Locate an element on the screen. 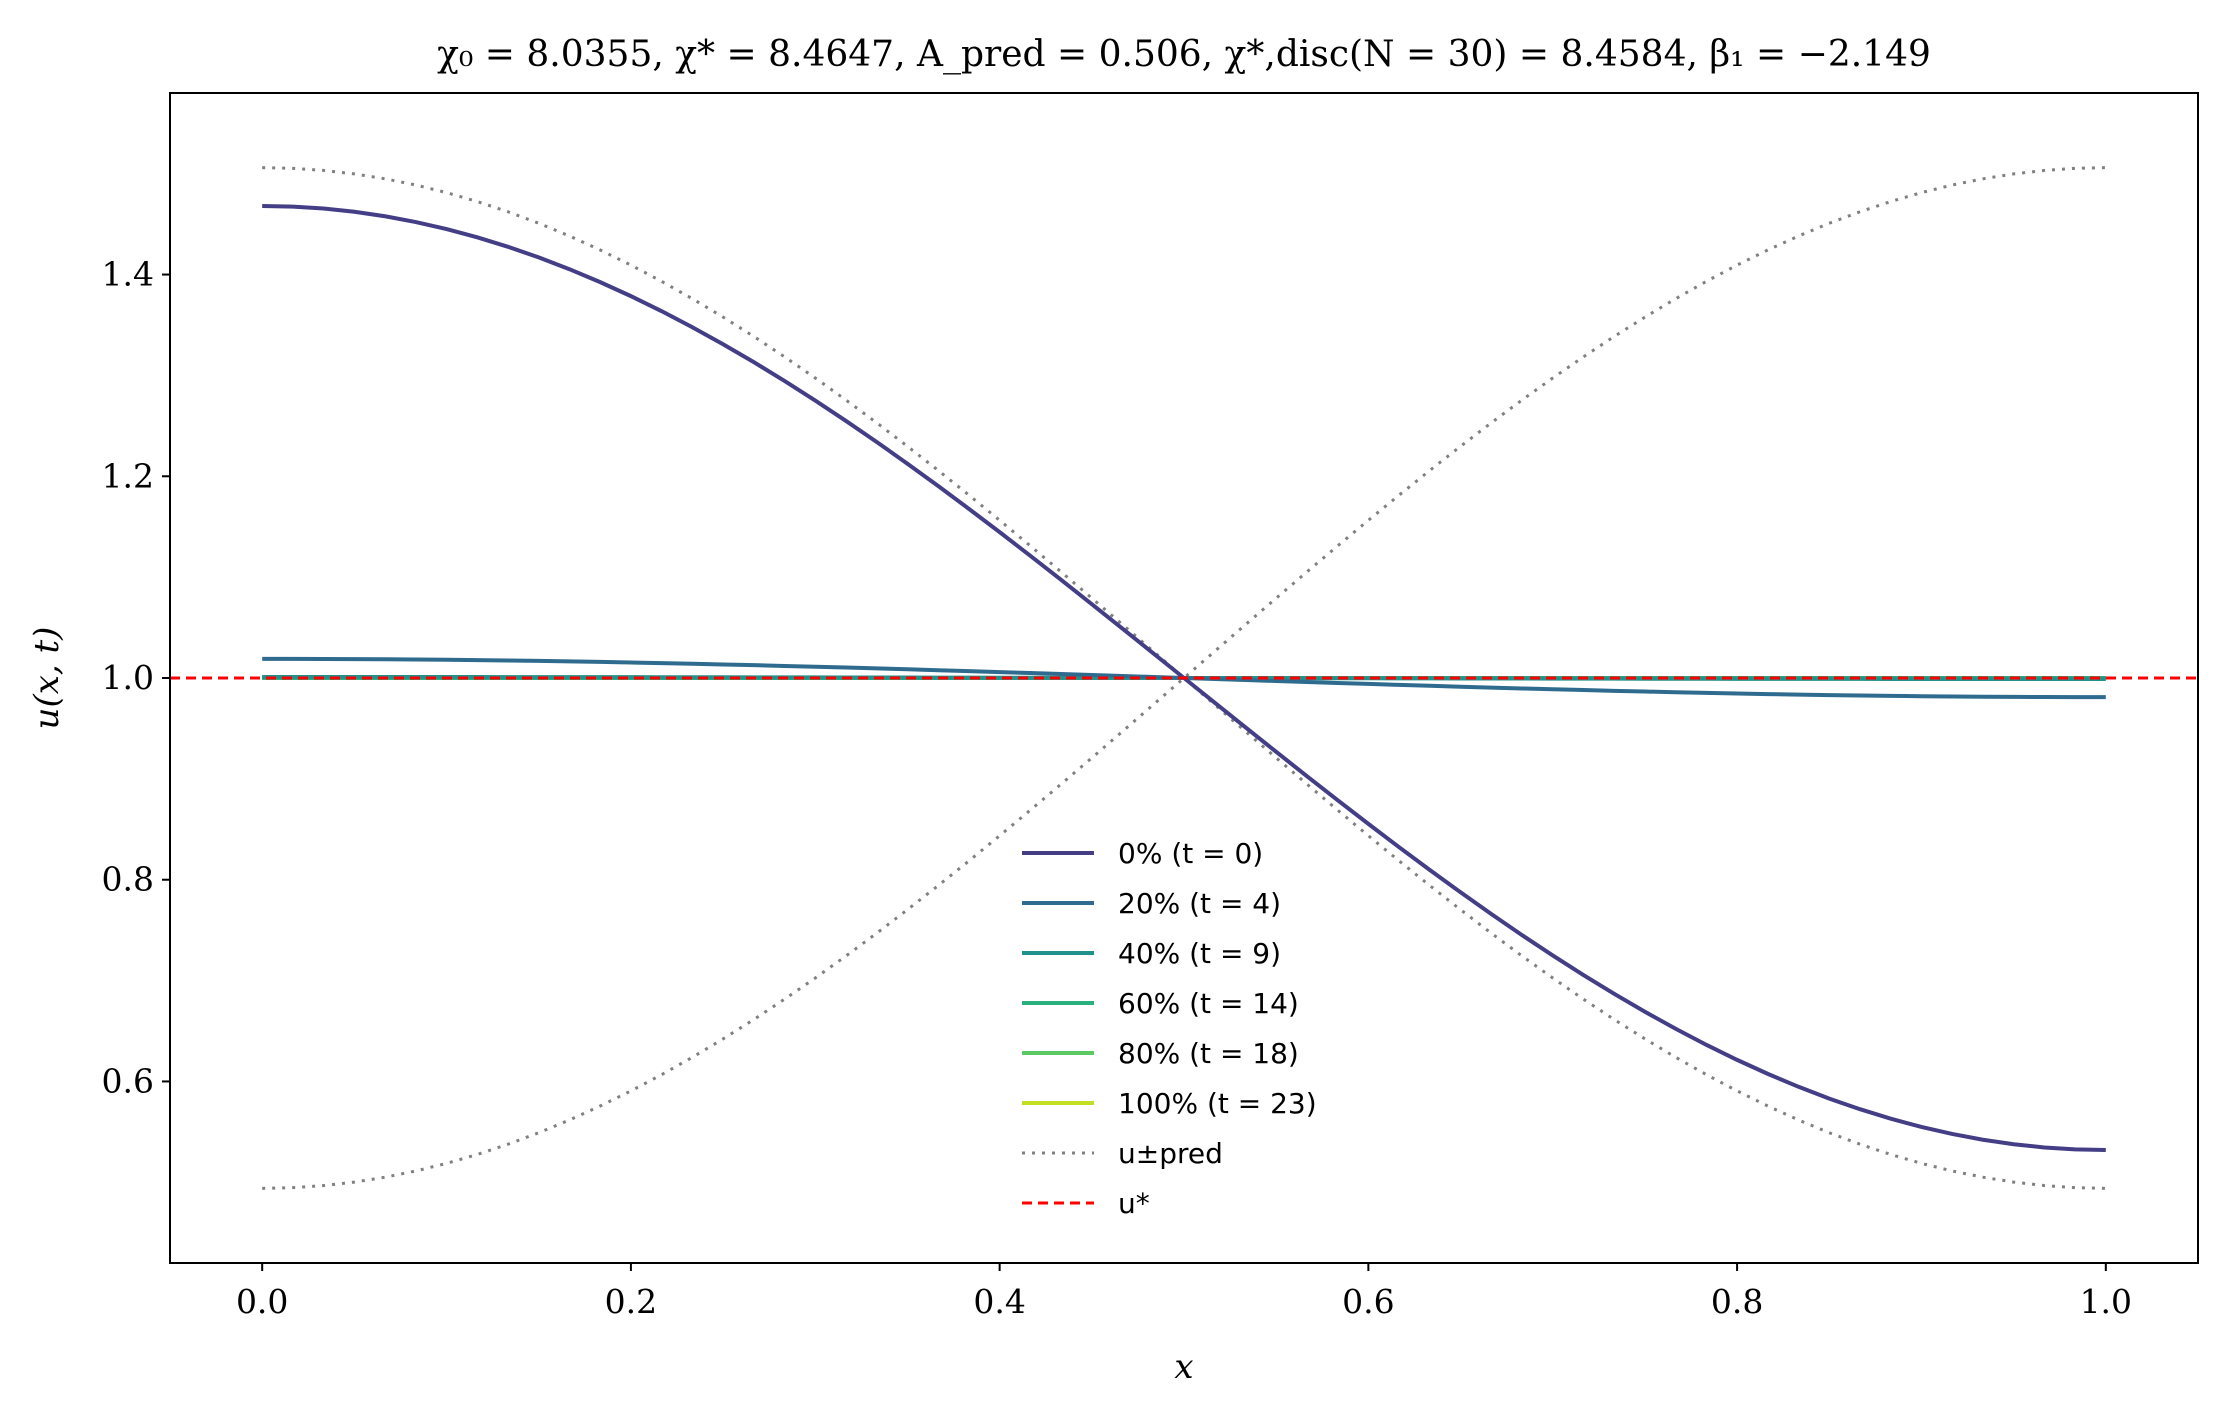 Image resolution: width=2220 pixels, height=1409 pixels. x-tick-label: 1.0 is located at coordinates (2106, 1301).